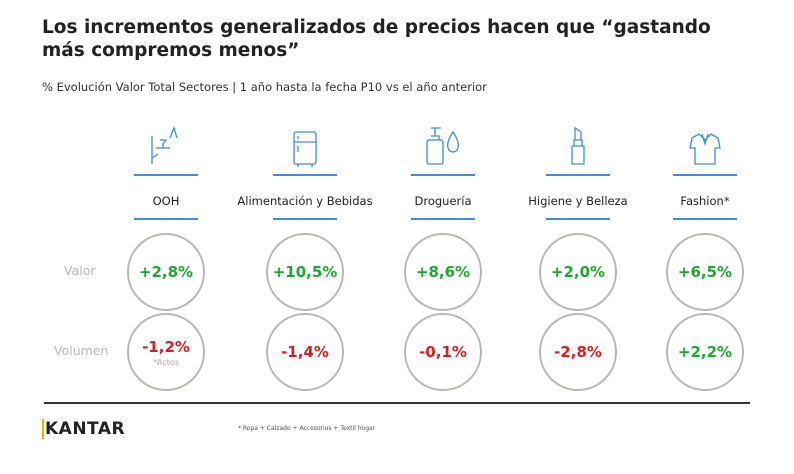 The width and height of the screenshot is (794, 474). What do you see at coordinates (81, 350) in the screenshot?
I see `row-label-volumen: Volumen` at bounding box center [81, 350].